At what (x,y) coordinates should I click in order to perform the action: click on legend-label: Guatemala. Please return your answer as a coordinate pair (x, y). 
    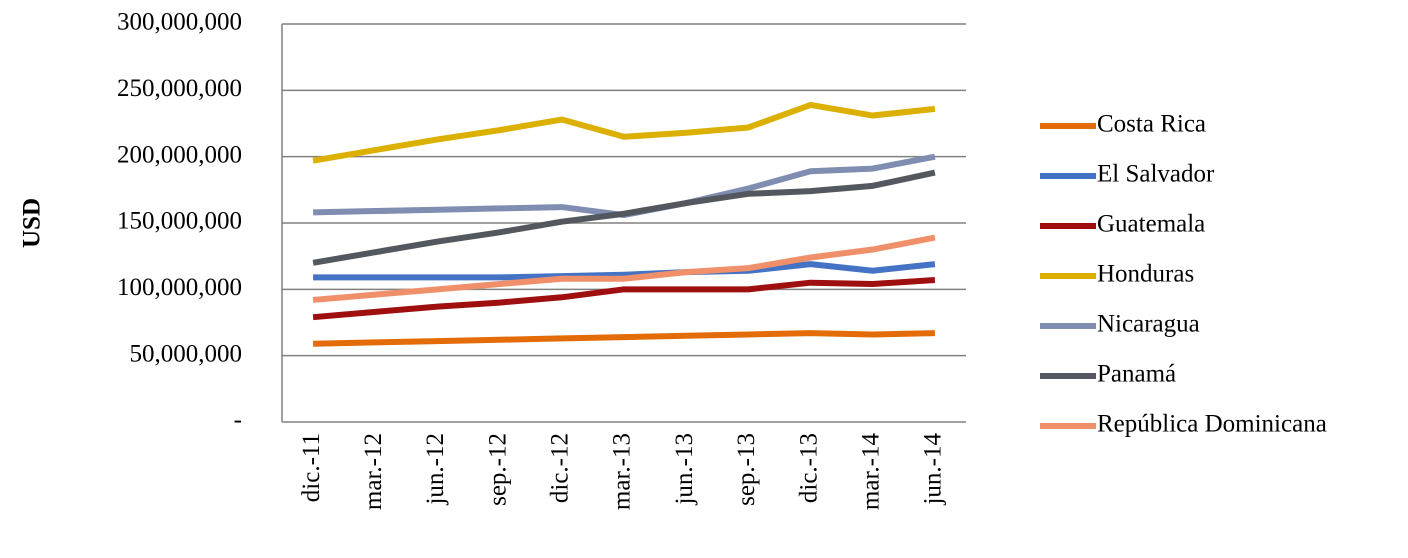
    Looking at the image, I should click on (1151, 224).